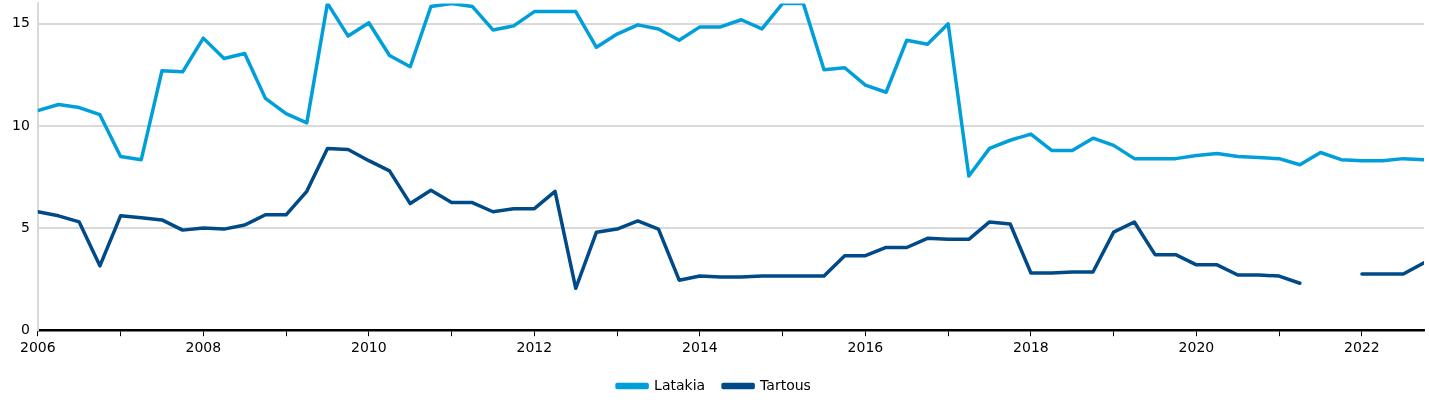 This screenshot has width=1429, height=403. I want to click on y-tick-label: 0, so click(25, 328).